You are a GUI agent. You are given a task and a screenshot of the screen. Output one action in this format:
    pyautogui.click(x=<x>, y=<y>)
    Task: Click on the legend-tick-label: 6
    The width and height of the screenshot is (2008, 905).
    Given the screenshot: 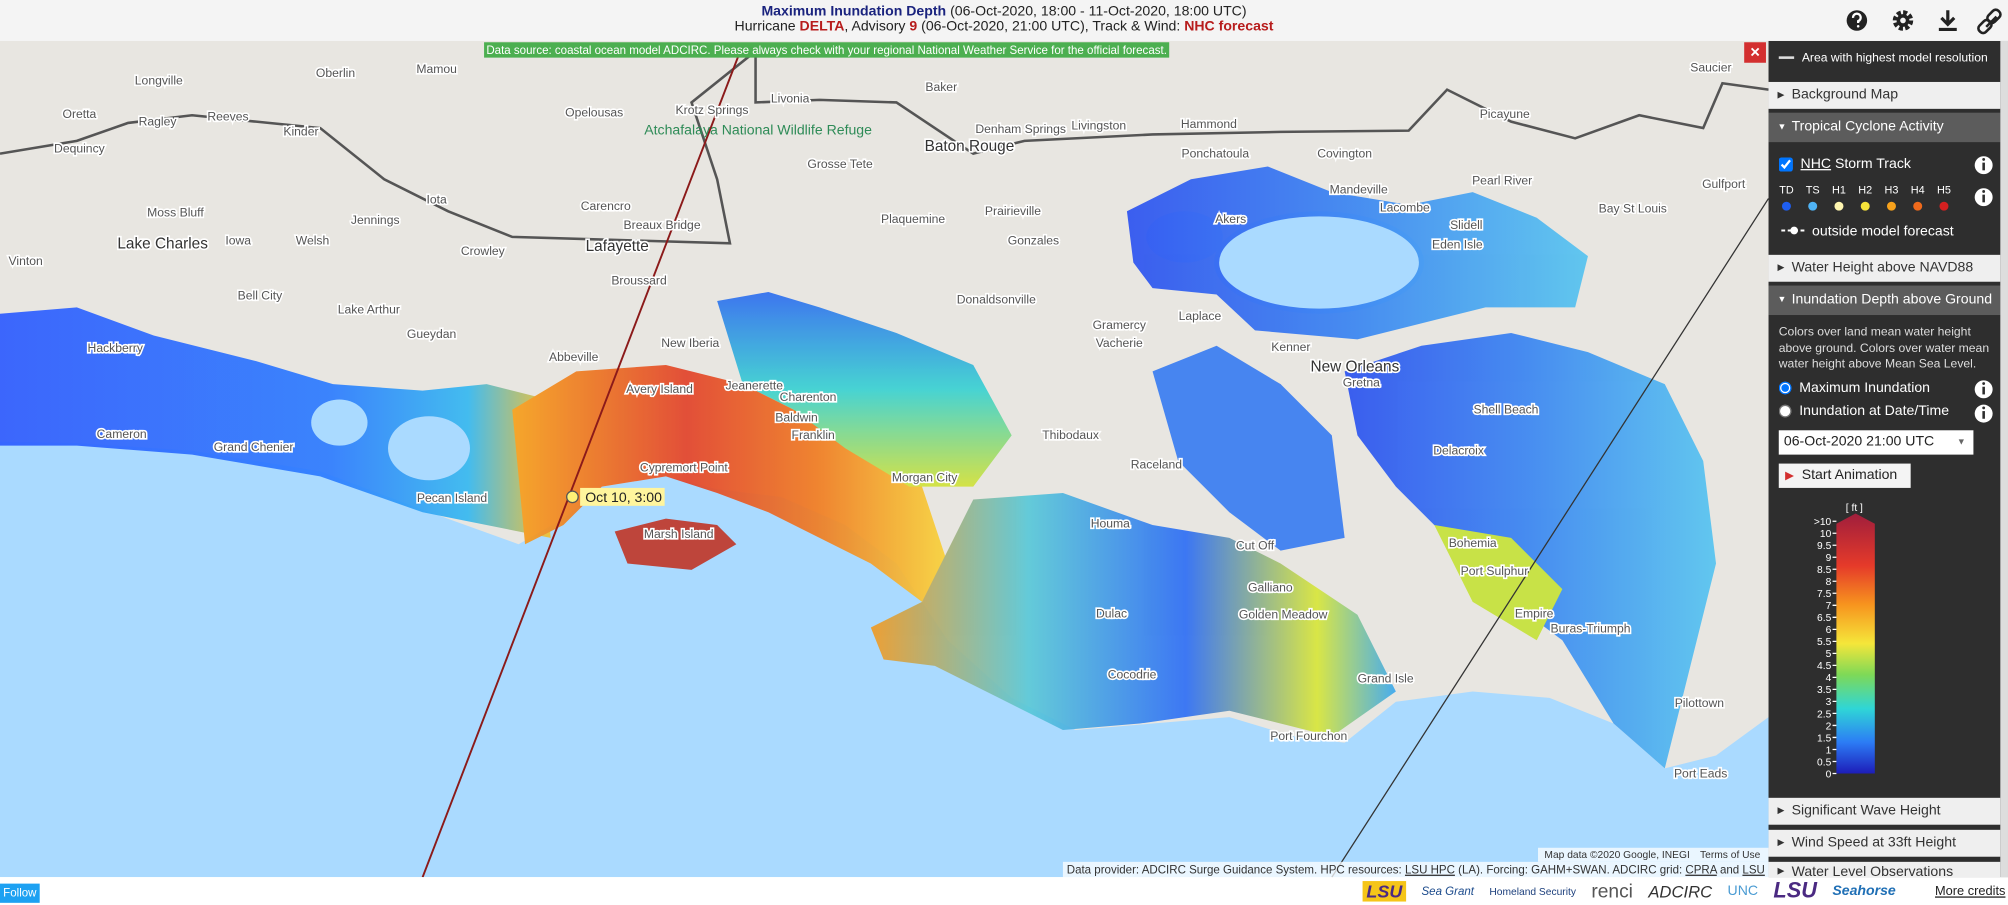 What is the action you would take?
    pyautogui.click(x=1829, y=630)
    